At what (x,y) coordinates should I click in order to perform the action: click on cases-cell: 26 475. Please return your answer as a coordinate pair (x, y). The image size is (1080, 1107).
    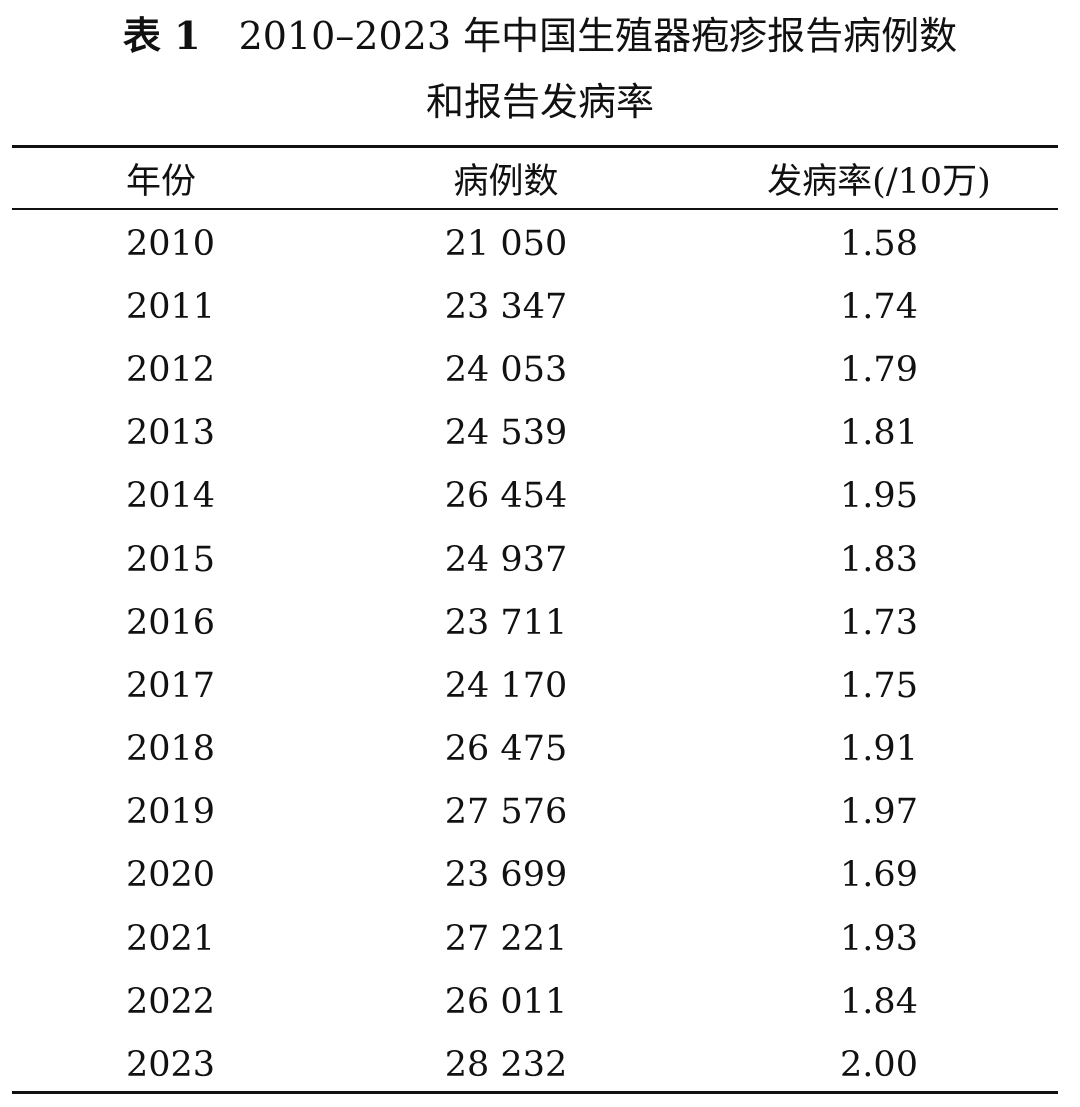
    Looking at the image, I should click on (506, 749).